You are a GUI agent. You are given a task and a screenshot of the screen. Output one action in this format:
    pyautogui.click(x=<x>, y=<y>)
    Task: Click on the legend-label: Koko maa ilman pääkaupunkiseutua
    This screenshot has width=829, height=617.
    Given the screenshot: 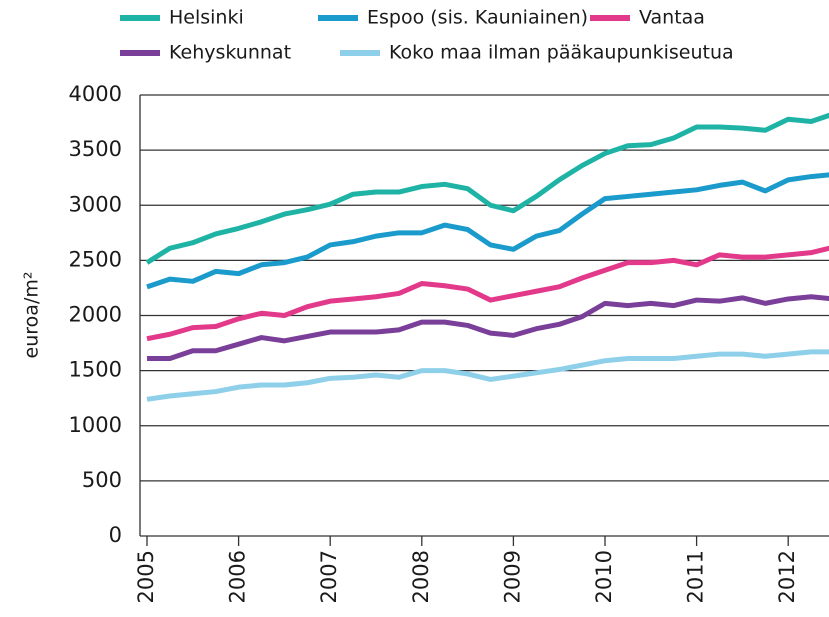 What is the action you would take?
    pyautogui.click(x=561, y=53)
    